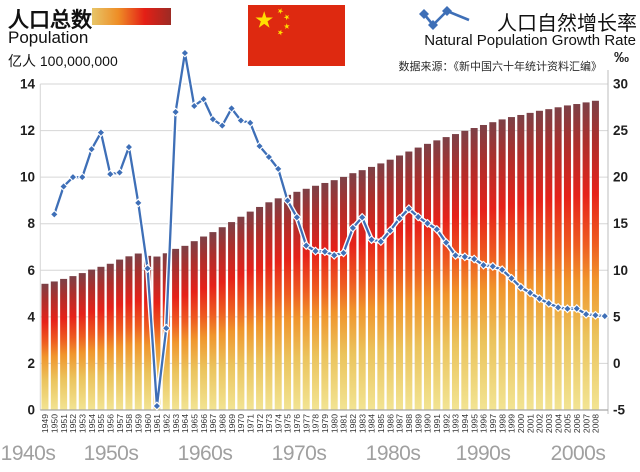 The height and width of the screenshot is (472, 640). Describe the element at coordinates (278, 423) in the screenshot. I see `year-tick-label: 1974` at that location.